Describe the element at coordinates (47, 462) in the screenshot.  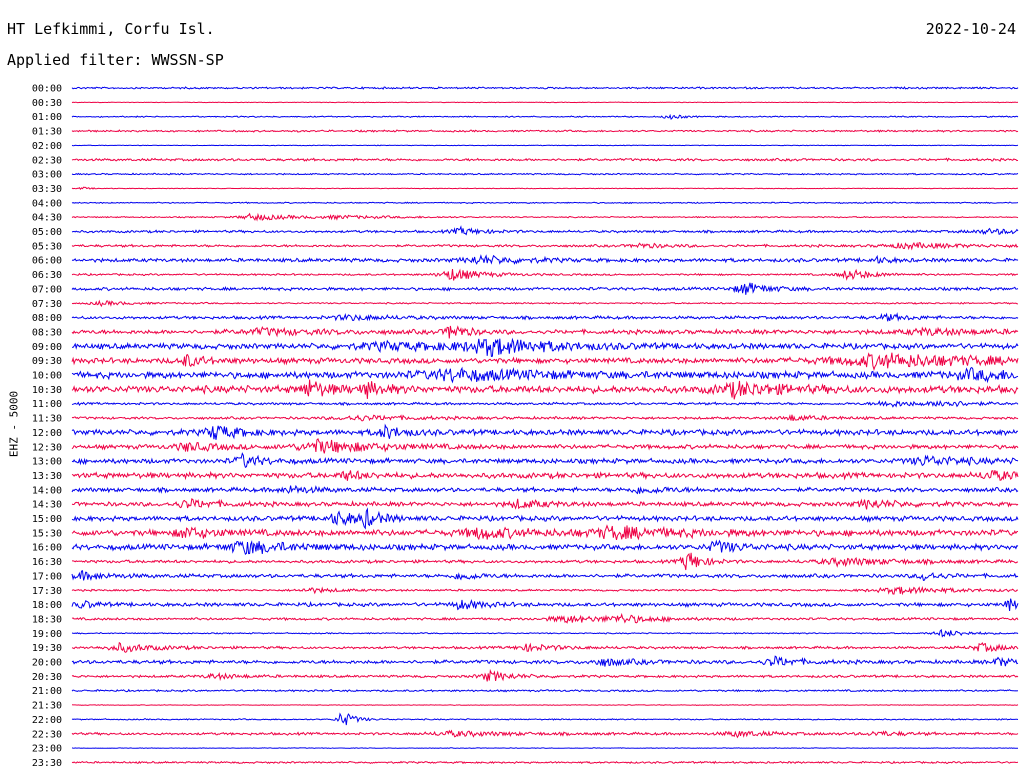
I see `time-label: 13:00` at that location.